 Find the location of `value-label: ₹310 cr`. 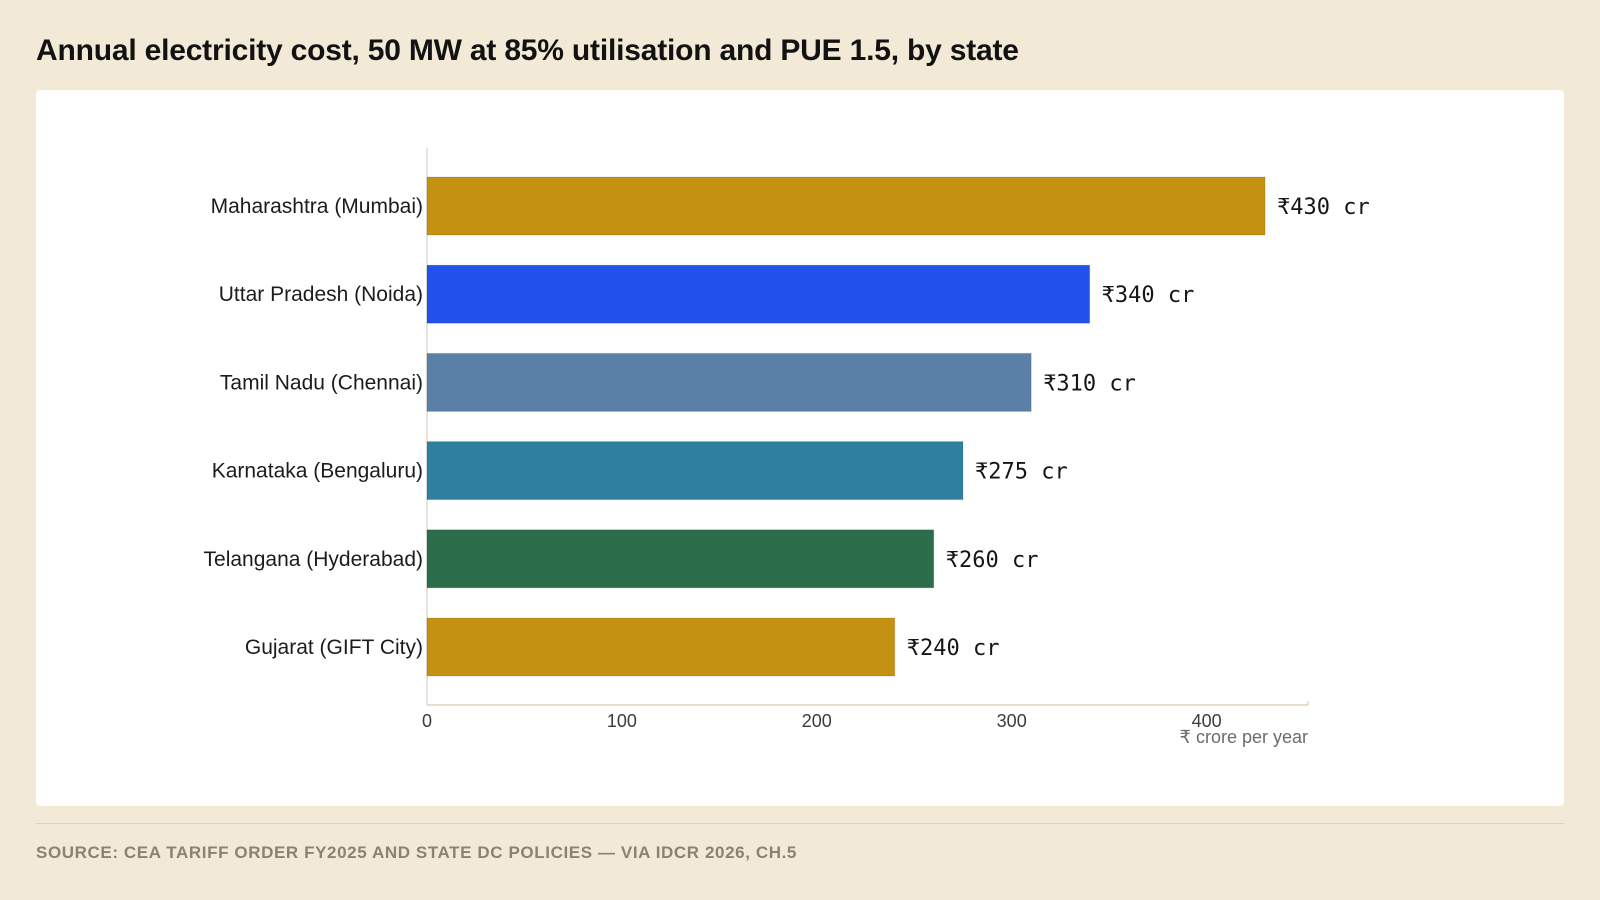

value-label: ₹310 cr is located at coordinates (1089, 383).